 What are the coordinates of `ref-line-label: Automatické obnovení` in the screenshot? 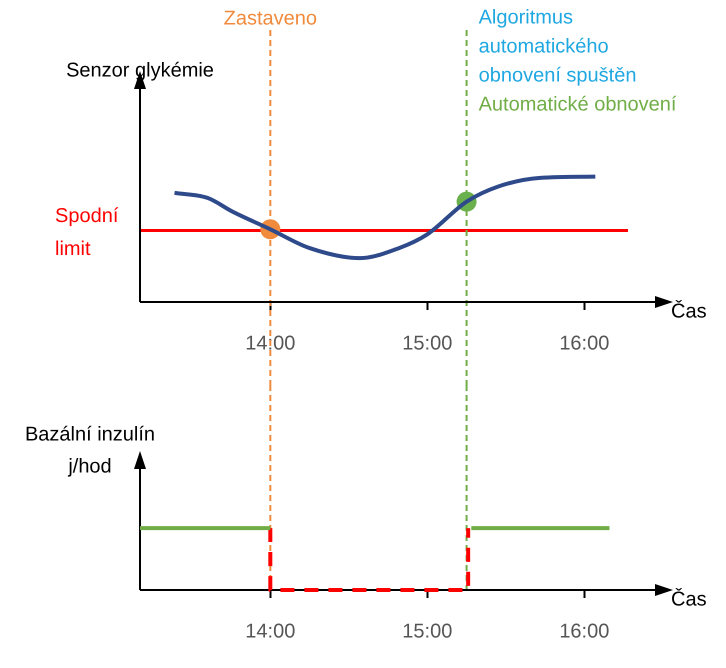 It's located at (577, 105).